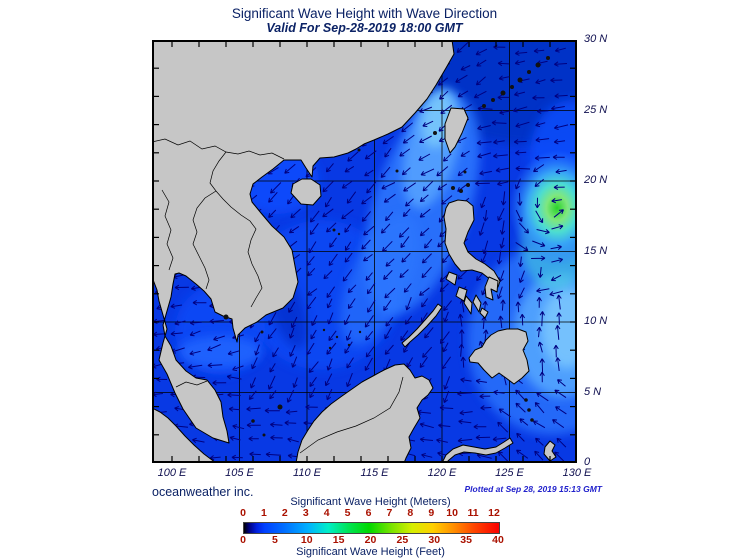 The height and width of the screenshot is (560, 755). What do you see at coordinates (326, 513) in the screenshot?
I see `colorbar-meters-number: 4` at bounding box center [326, 513].